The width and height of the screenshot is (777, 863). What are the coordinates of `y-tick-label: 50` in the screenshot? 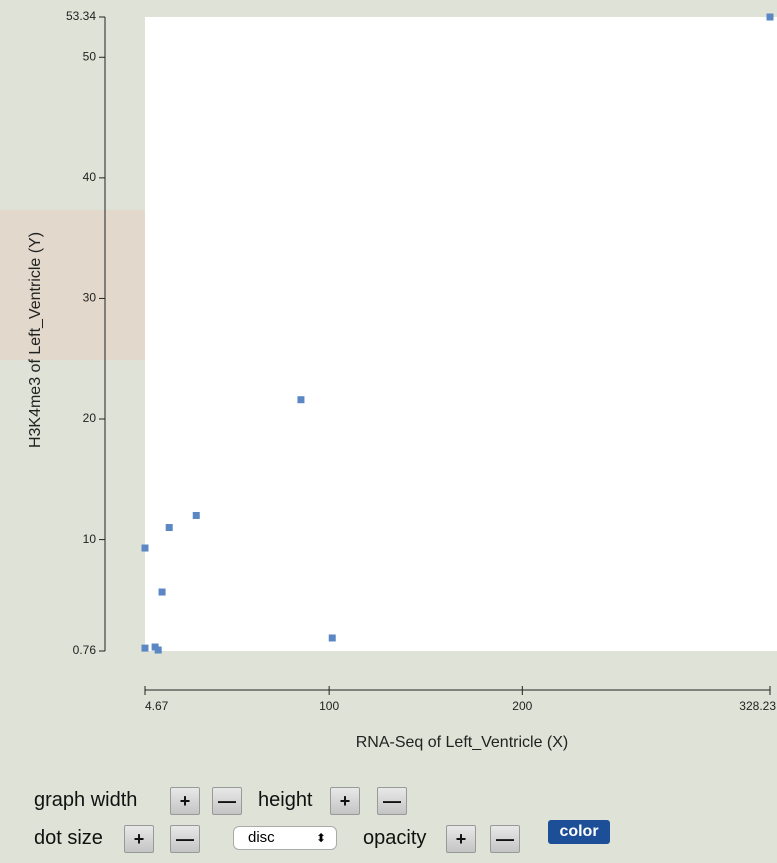 It's located at (90, 56).